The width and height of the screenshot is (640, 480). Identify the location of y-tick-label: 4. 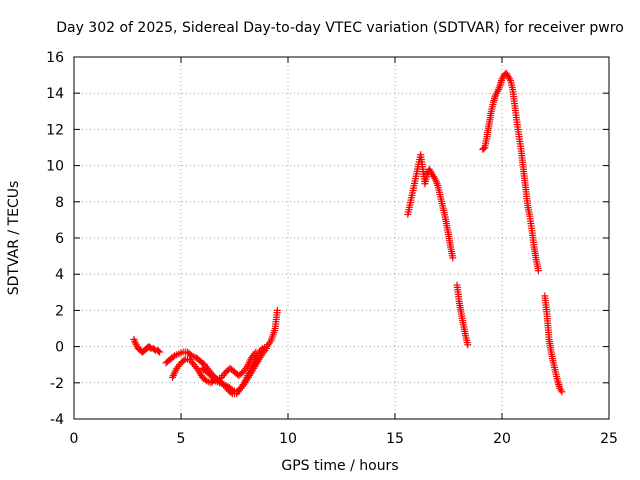
(59, 275).